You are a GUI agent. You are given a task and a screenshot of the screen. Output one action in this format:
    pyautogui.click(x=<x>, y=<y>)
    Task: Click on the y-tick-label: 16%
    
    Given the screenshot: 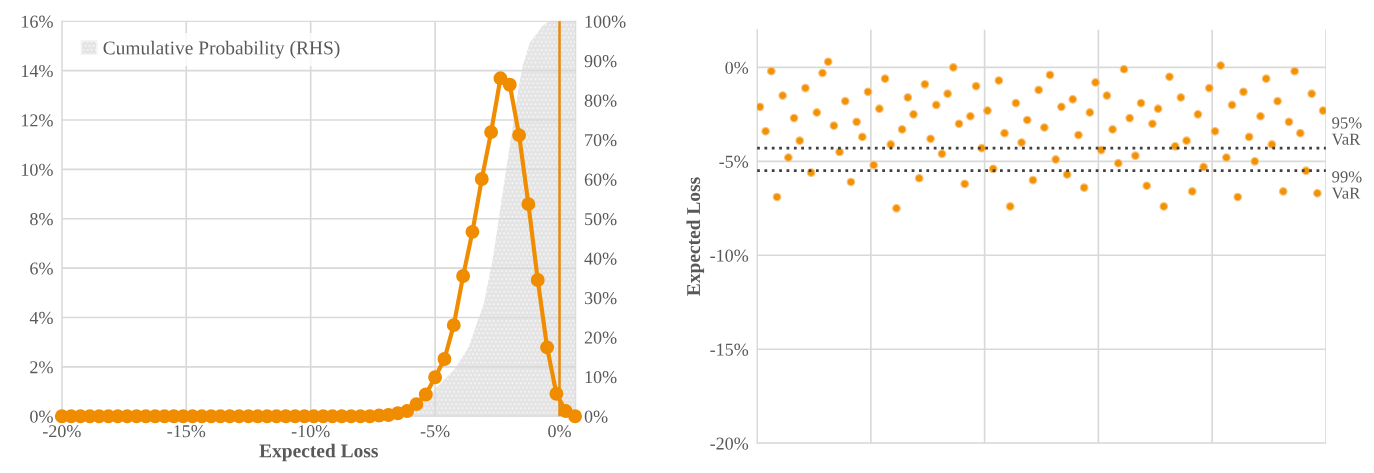 What is the action you would take?
    pyautogui.click(x=37, y=21)
    